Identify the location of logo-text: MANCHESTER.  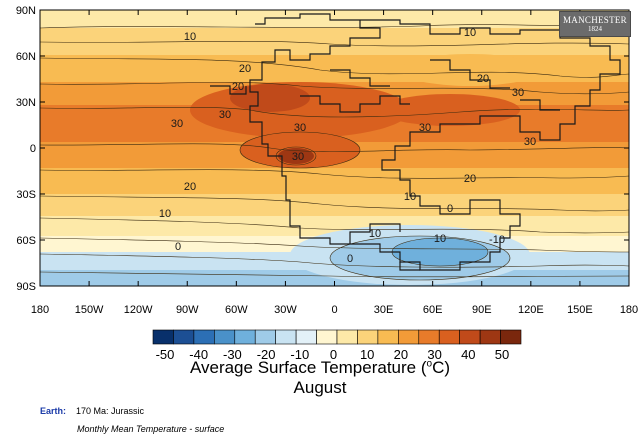
(594, 20).